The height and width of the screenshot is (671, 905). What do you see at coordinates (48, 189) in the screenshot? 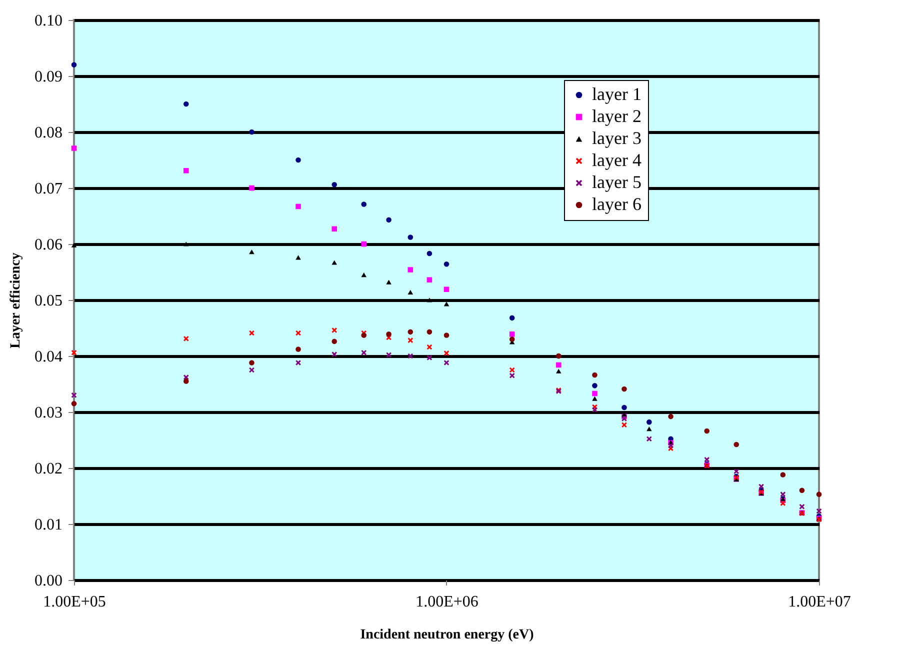
I see `y-tick-label: 0.07` at bounding box center [48, 189].